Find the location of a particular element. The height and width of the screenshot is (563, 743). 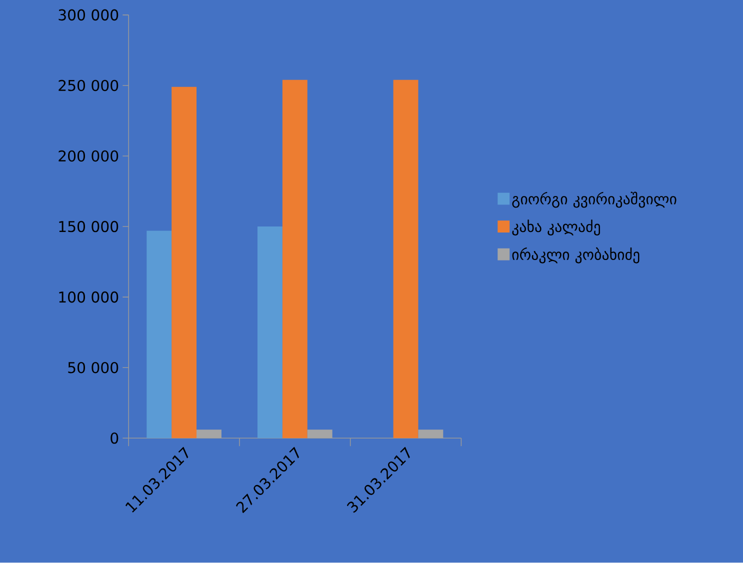

y-tick-label: 300 000 is located at coordinates (88, 15).